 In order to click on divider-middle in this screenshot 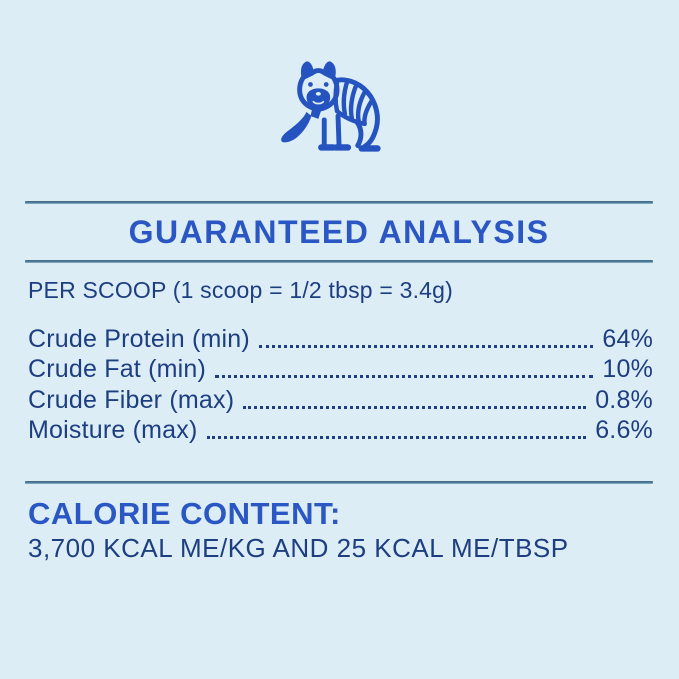, I will do `click(339, 261)`.